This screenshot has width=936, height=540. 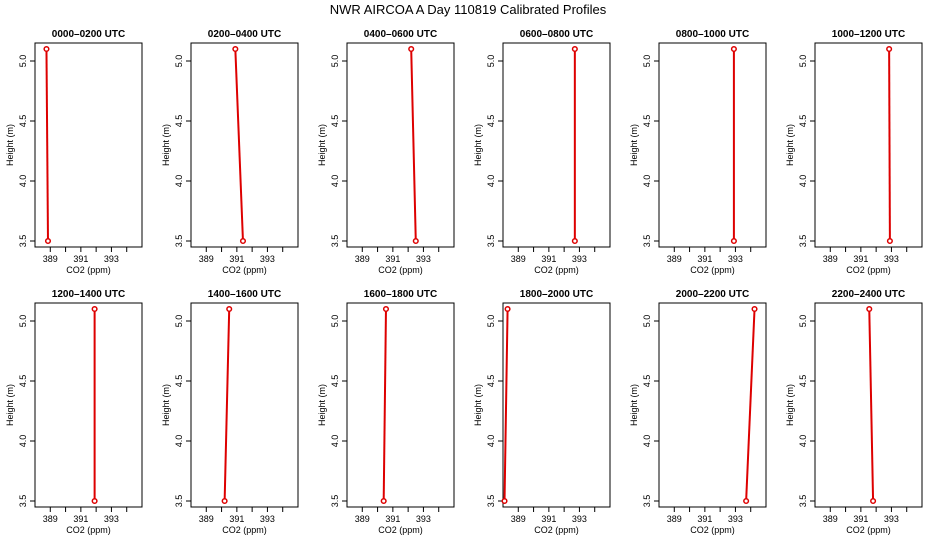 I want to click on panel-title: 1800–2000 UTC, so click(x=556, y=294).